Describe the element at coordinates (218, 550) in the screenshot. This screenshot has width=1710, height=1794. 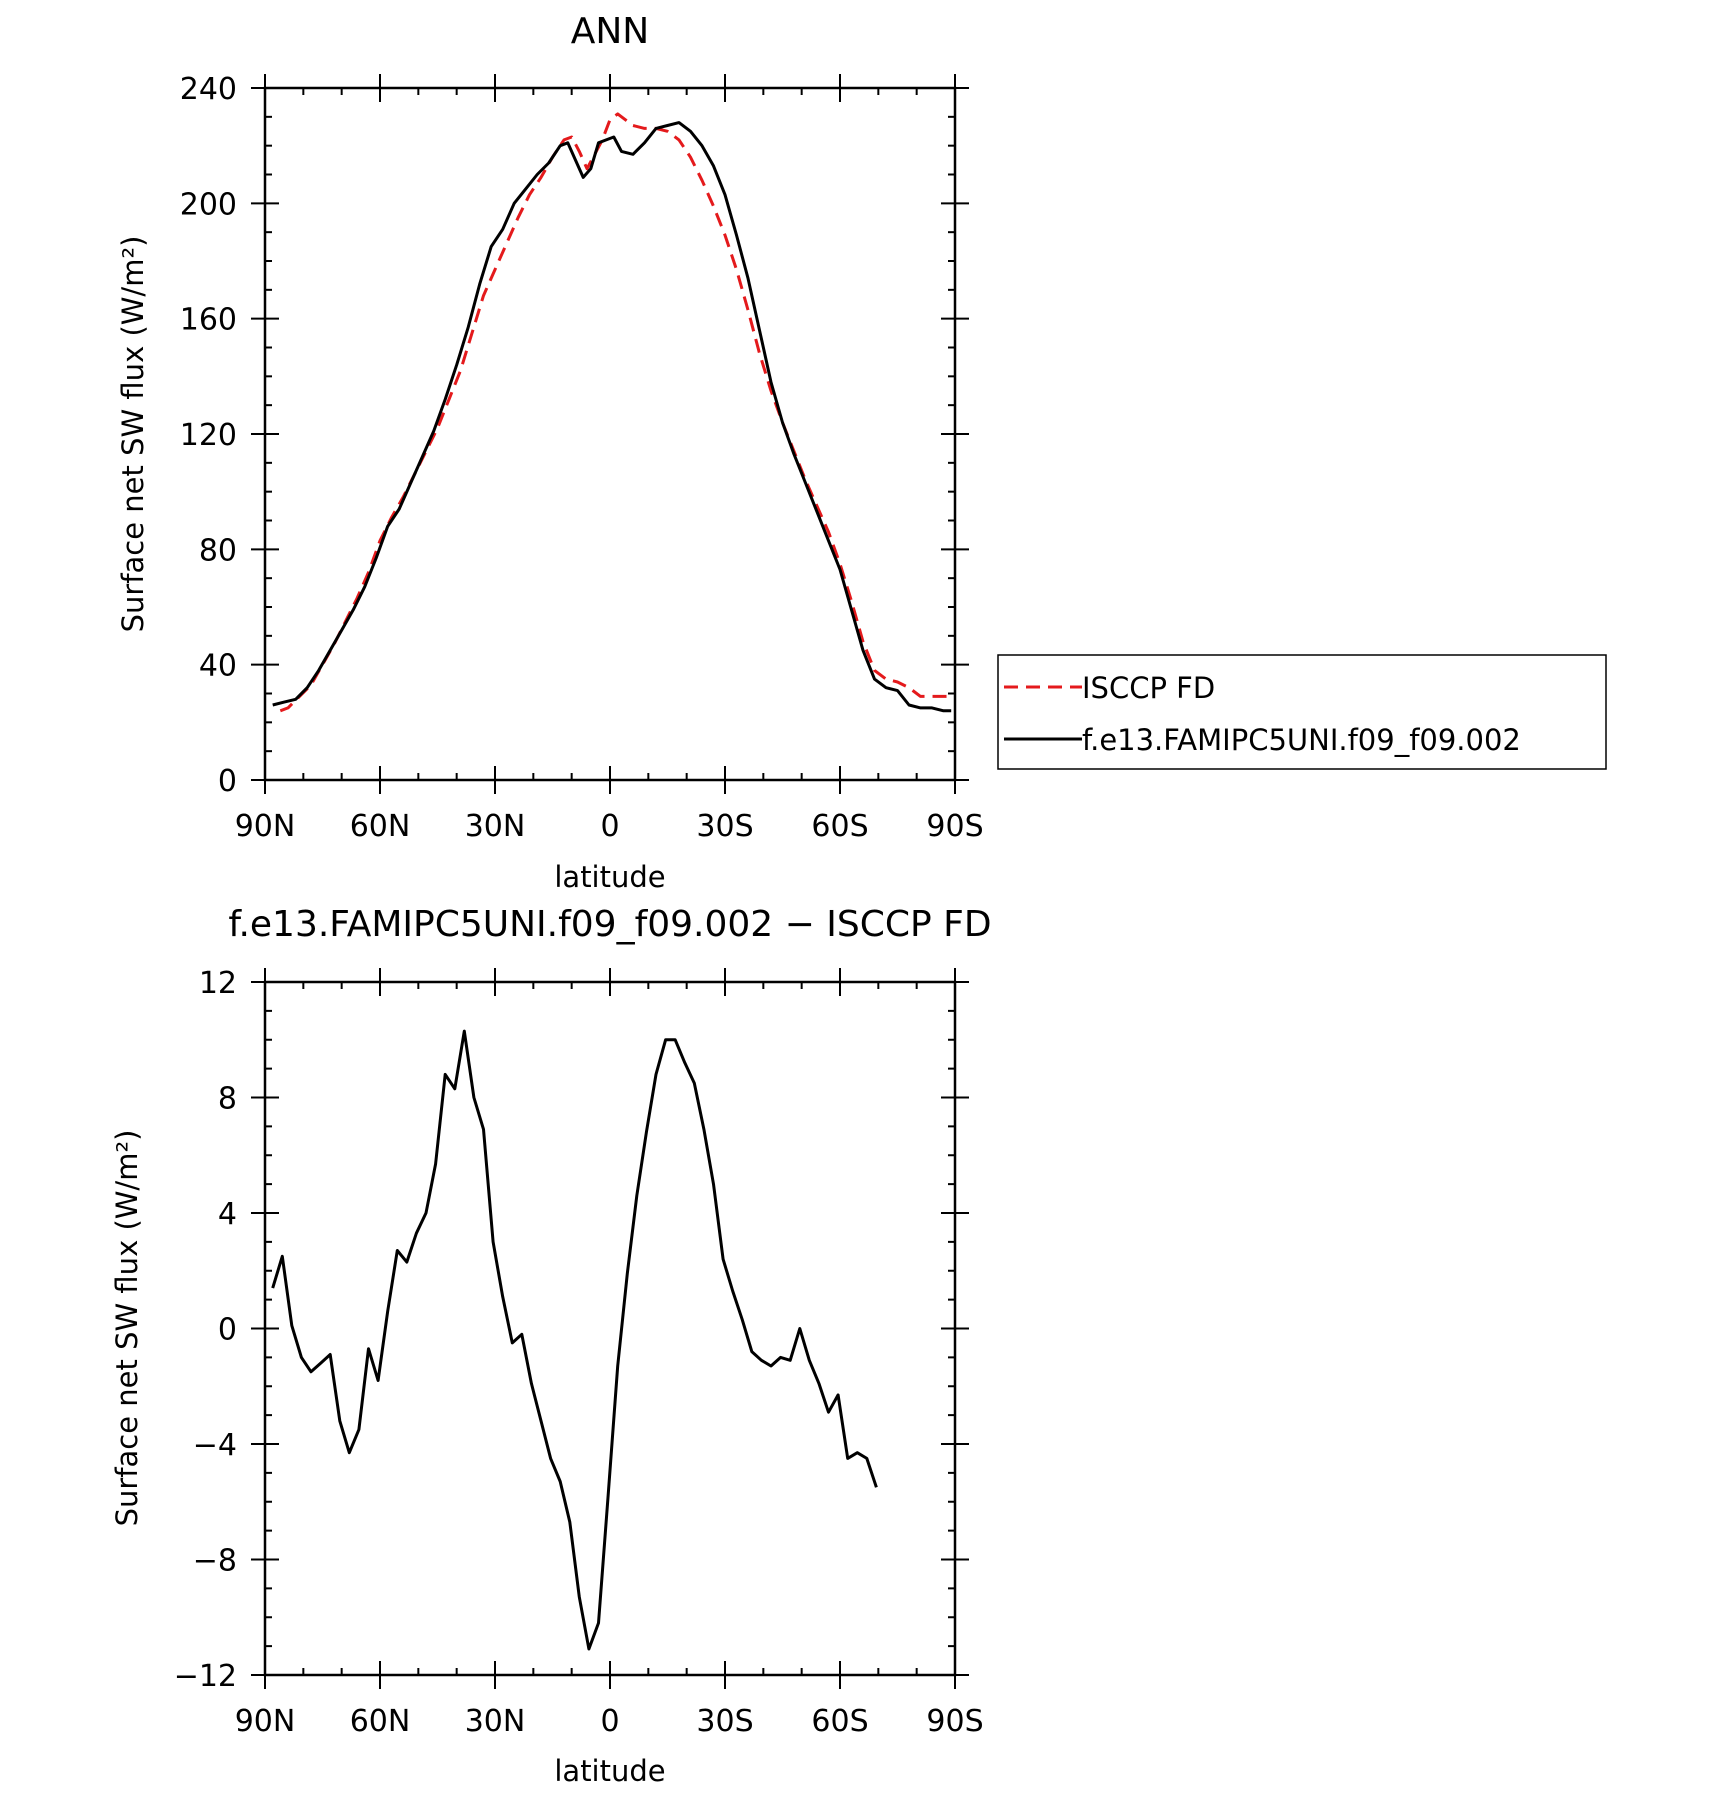
I see `top-y-tick-label: 80` at that location.